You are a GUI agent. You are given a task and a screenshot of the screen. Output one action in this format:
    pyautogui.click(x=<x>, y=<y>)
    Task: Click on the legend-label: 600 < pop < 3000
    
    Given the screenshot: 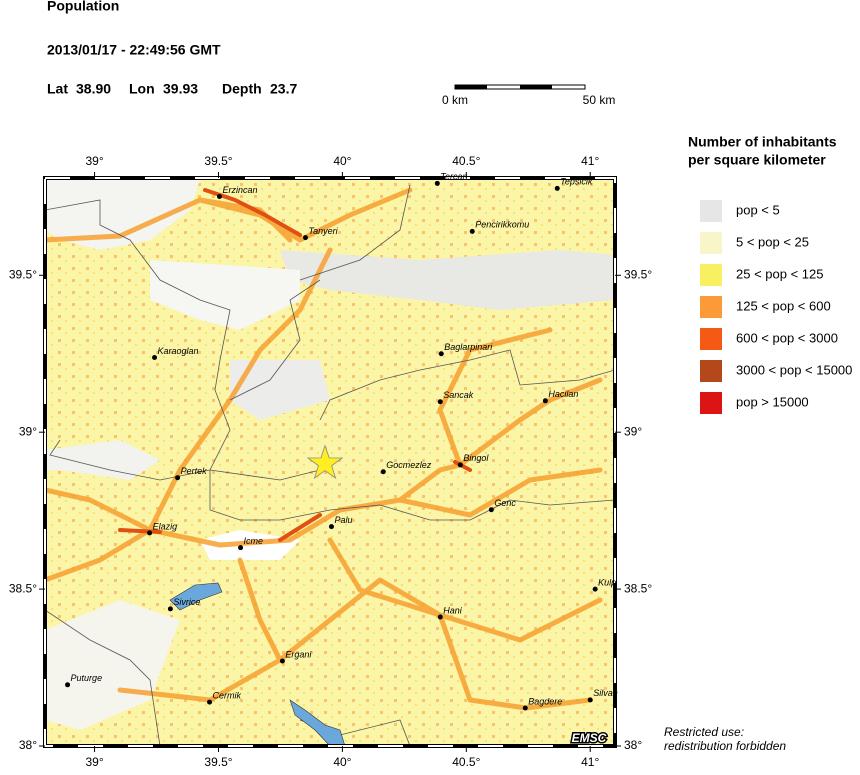 What is the action you would take?
    pyautogui.click(x=787, y=337)
    